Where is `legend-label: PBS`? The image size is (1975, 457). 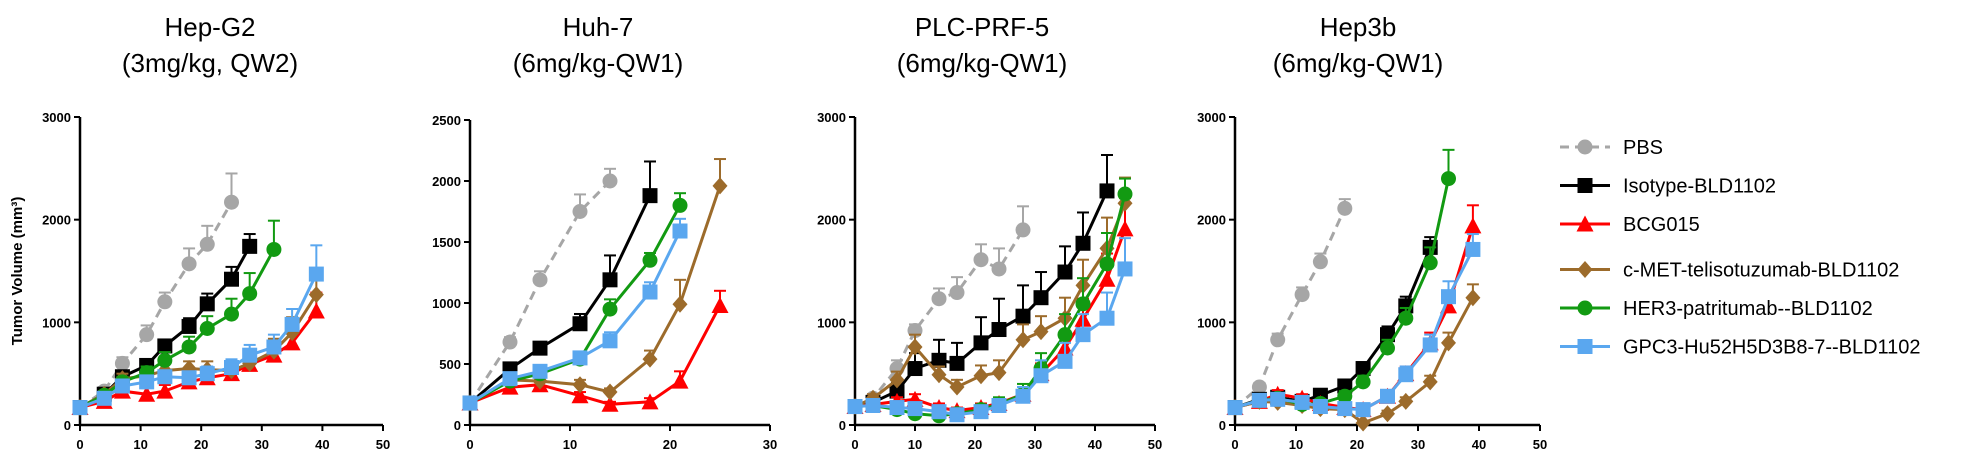 legend-label: PBS is located at coordinates (1643, 148).